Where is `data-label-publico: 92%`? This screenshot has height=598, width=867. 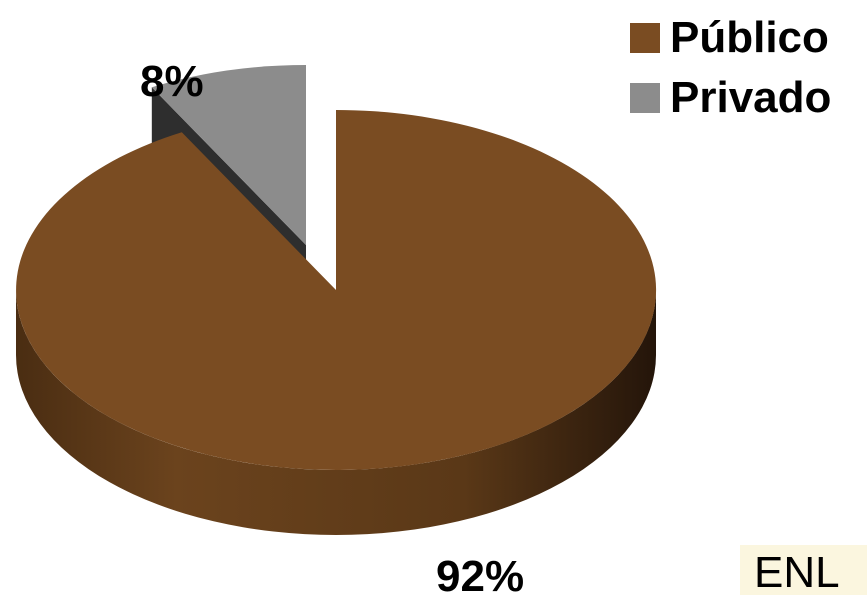 data-label-publico: 92% is located at coordinates (480, 573).